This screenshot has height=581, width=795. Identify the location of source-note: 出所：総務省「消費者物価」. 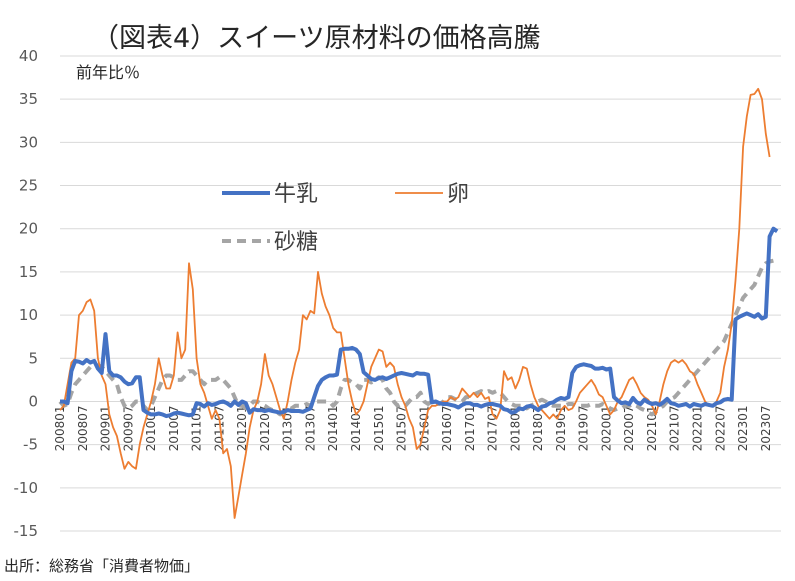
(102, 566).